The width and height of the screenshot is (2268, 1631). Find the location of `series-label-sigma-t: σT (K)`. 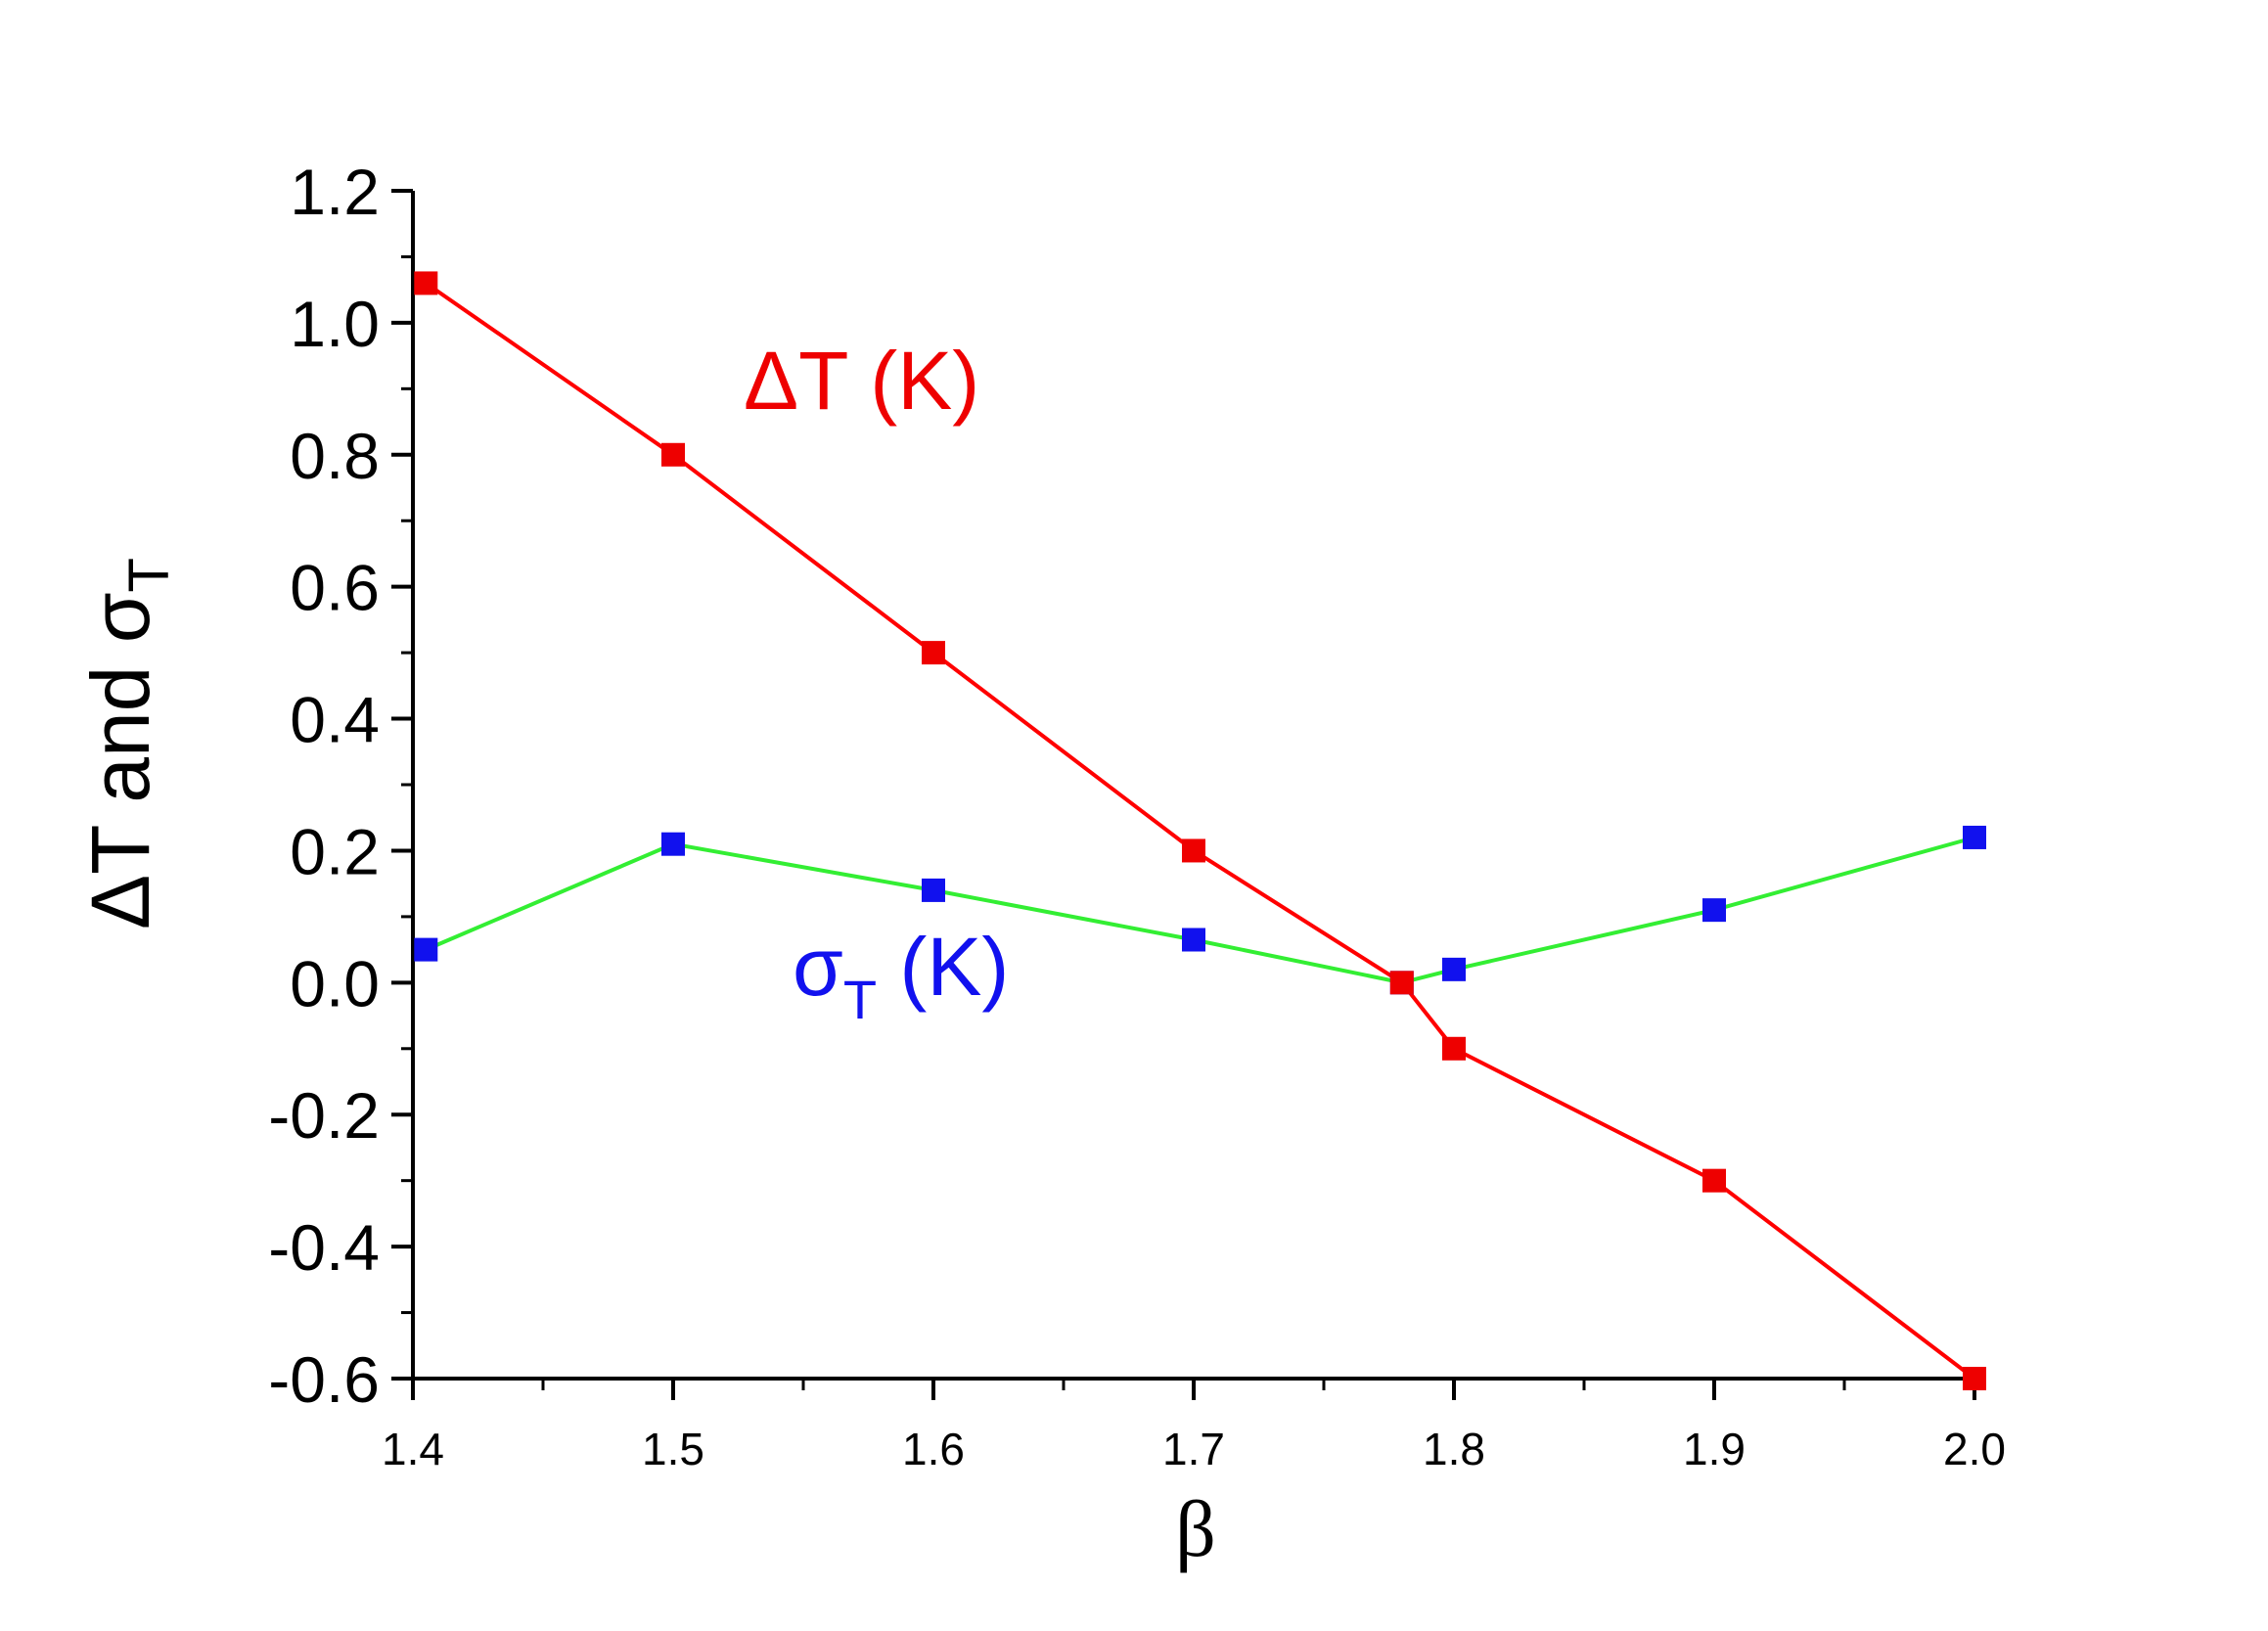

series-label-sigma-t: σT (K) is located at coordinates (901, 975).